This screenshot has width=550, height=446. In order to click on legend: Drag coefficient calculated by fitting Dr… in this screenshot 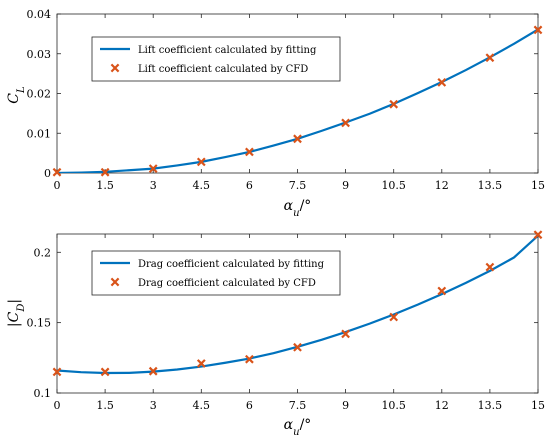, I will do `click(216, 273)`.